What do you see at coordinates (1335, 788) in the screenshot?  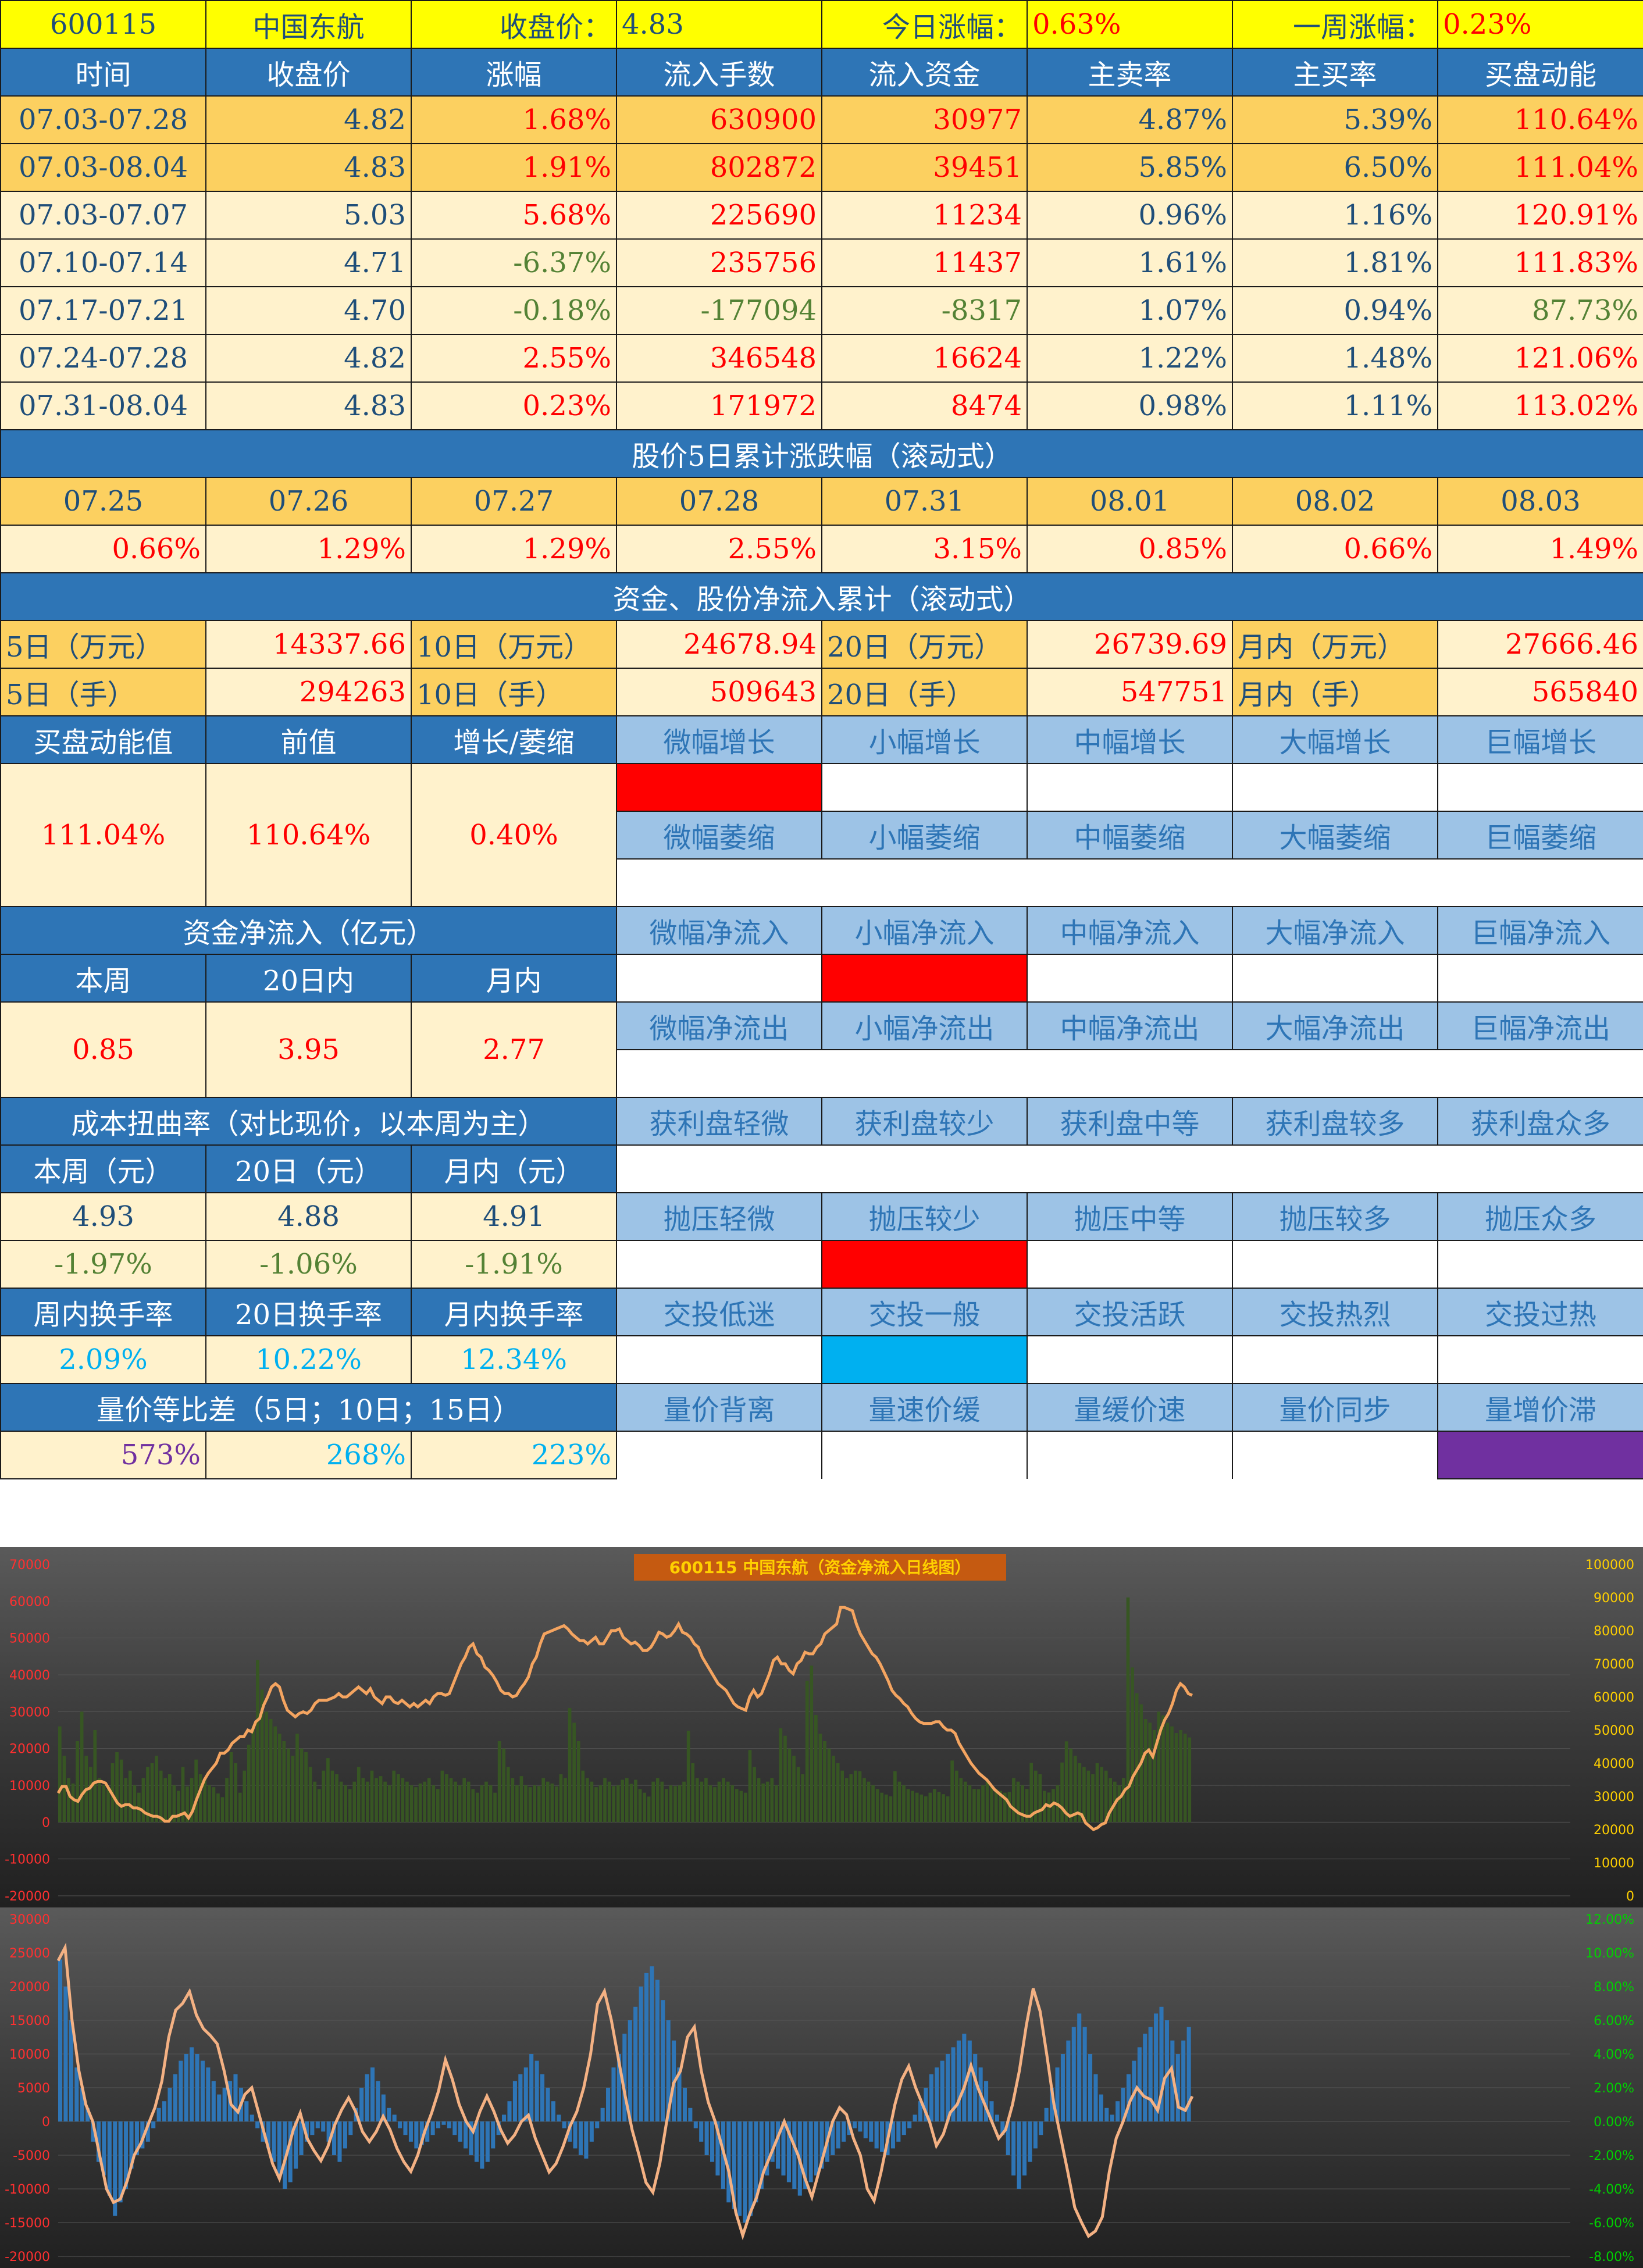 I see `grow-indicator` at bounding box center [1335, 788].